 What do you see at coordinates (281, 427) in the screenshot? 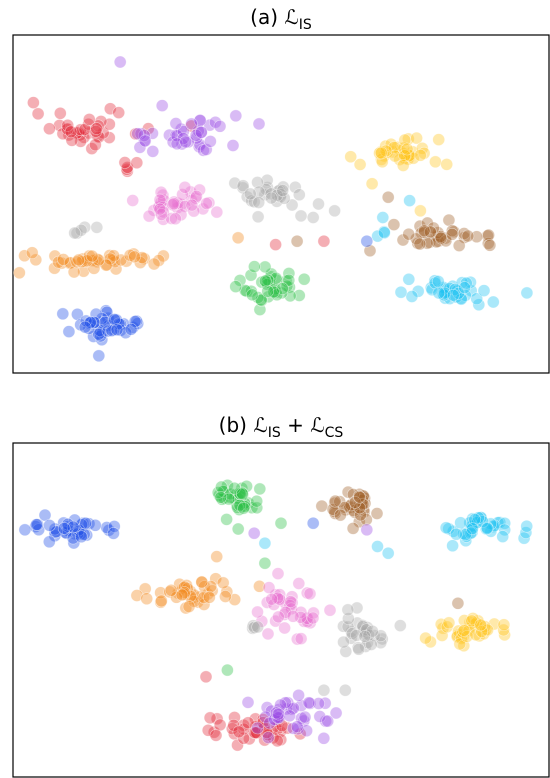
I see `panel-b-title: (b) ℒIS + ℒCS` at bounding box center [281, 427].